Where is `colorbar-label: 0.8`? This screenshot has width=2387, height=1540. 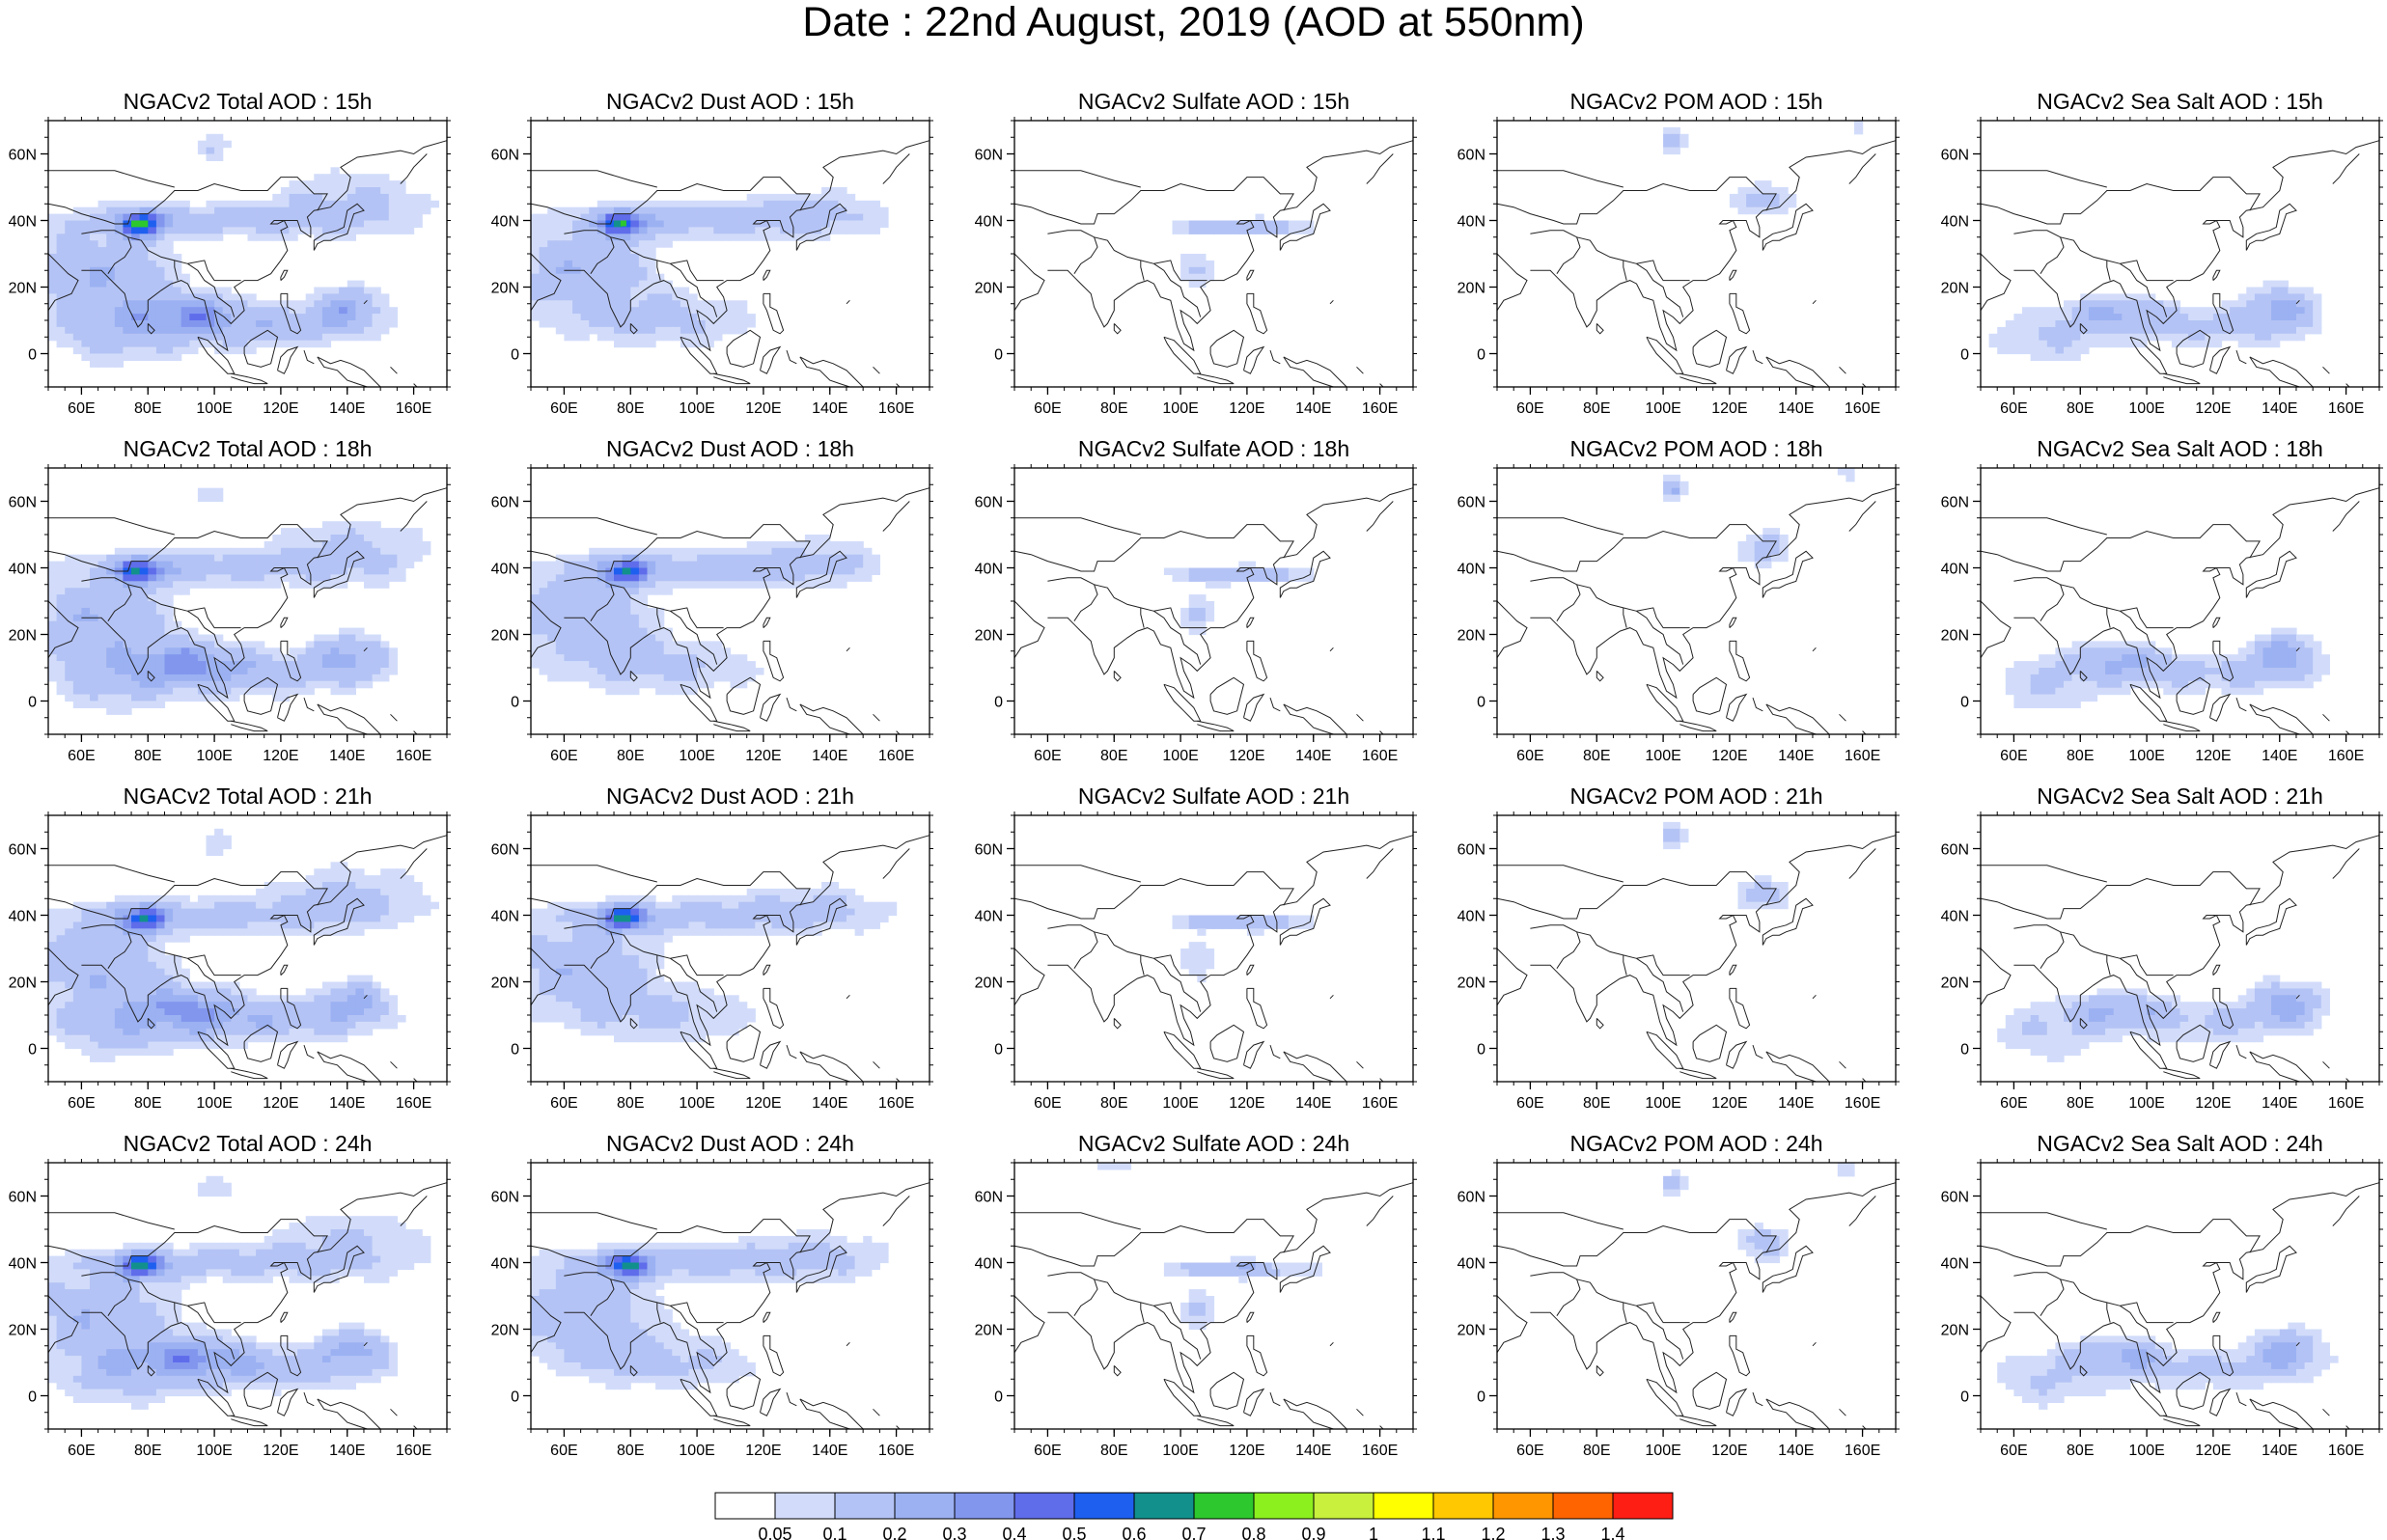
colorbar-label: 0.8 is located at coordinates (1253, 1532).